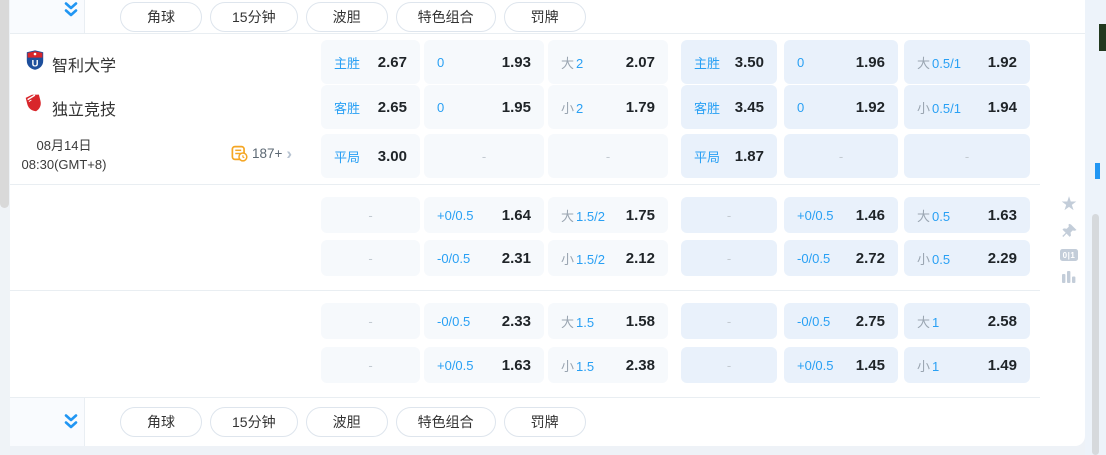 Image resolution: width=1106 pixels, height=455 pixels. Describe the element at coordinates (580, 108) in the screenshot. I see `handicap-label: 2` at that location.